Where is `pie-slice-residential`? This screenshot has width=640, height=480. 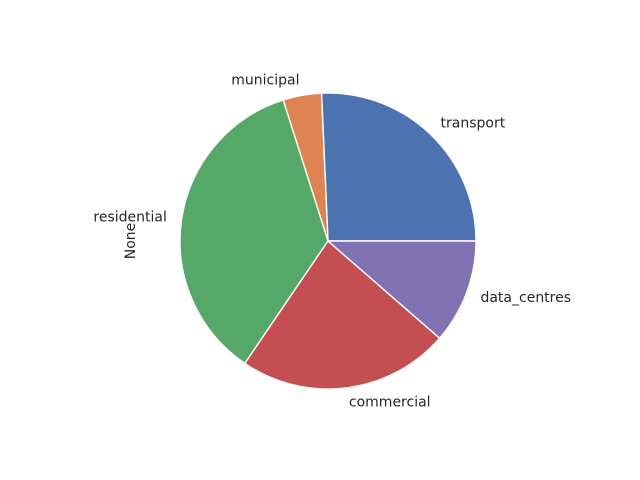 pie-slice-residential is located at coordinates (254, 232).